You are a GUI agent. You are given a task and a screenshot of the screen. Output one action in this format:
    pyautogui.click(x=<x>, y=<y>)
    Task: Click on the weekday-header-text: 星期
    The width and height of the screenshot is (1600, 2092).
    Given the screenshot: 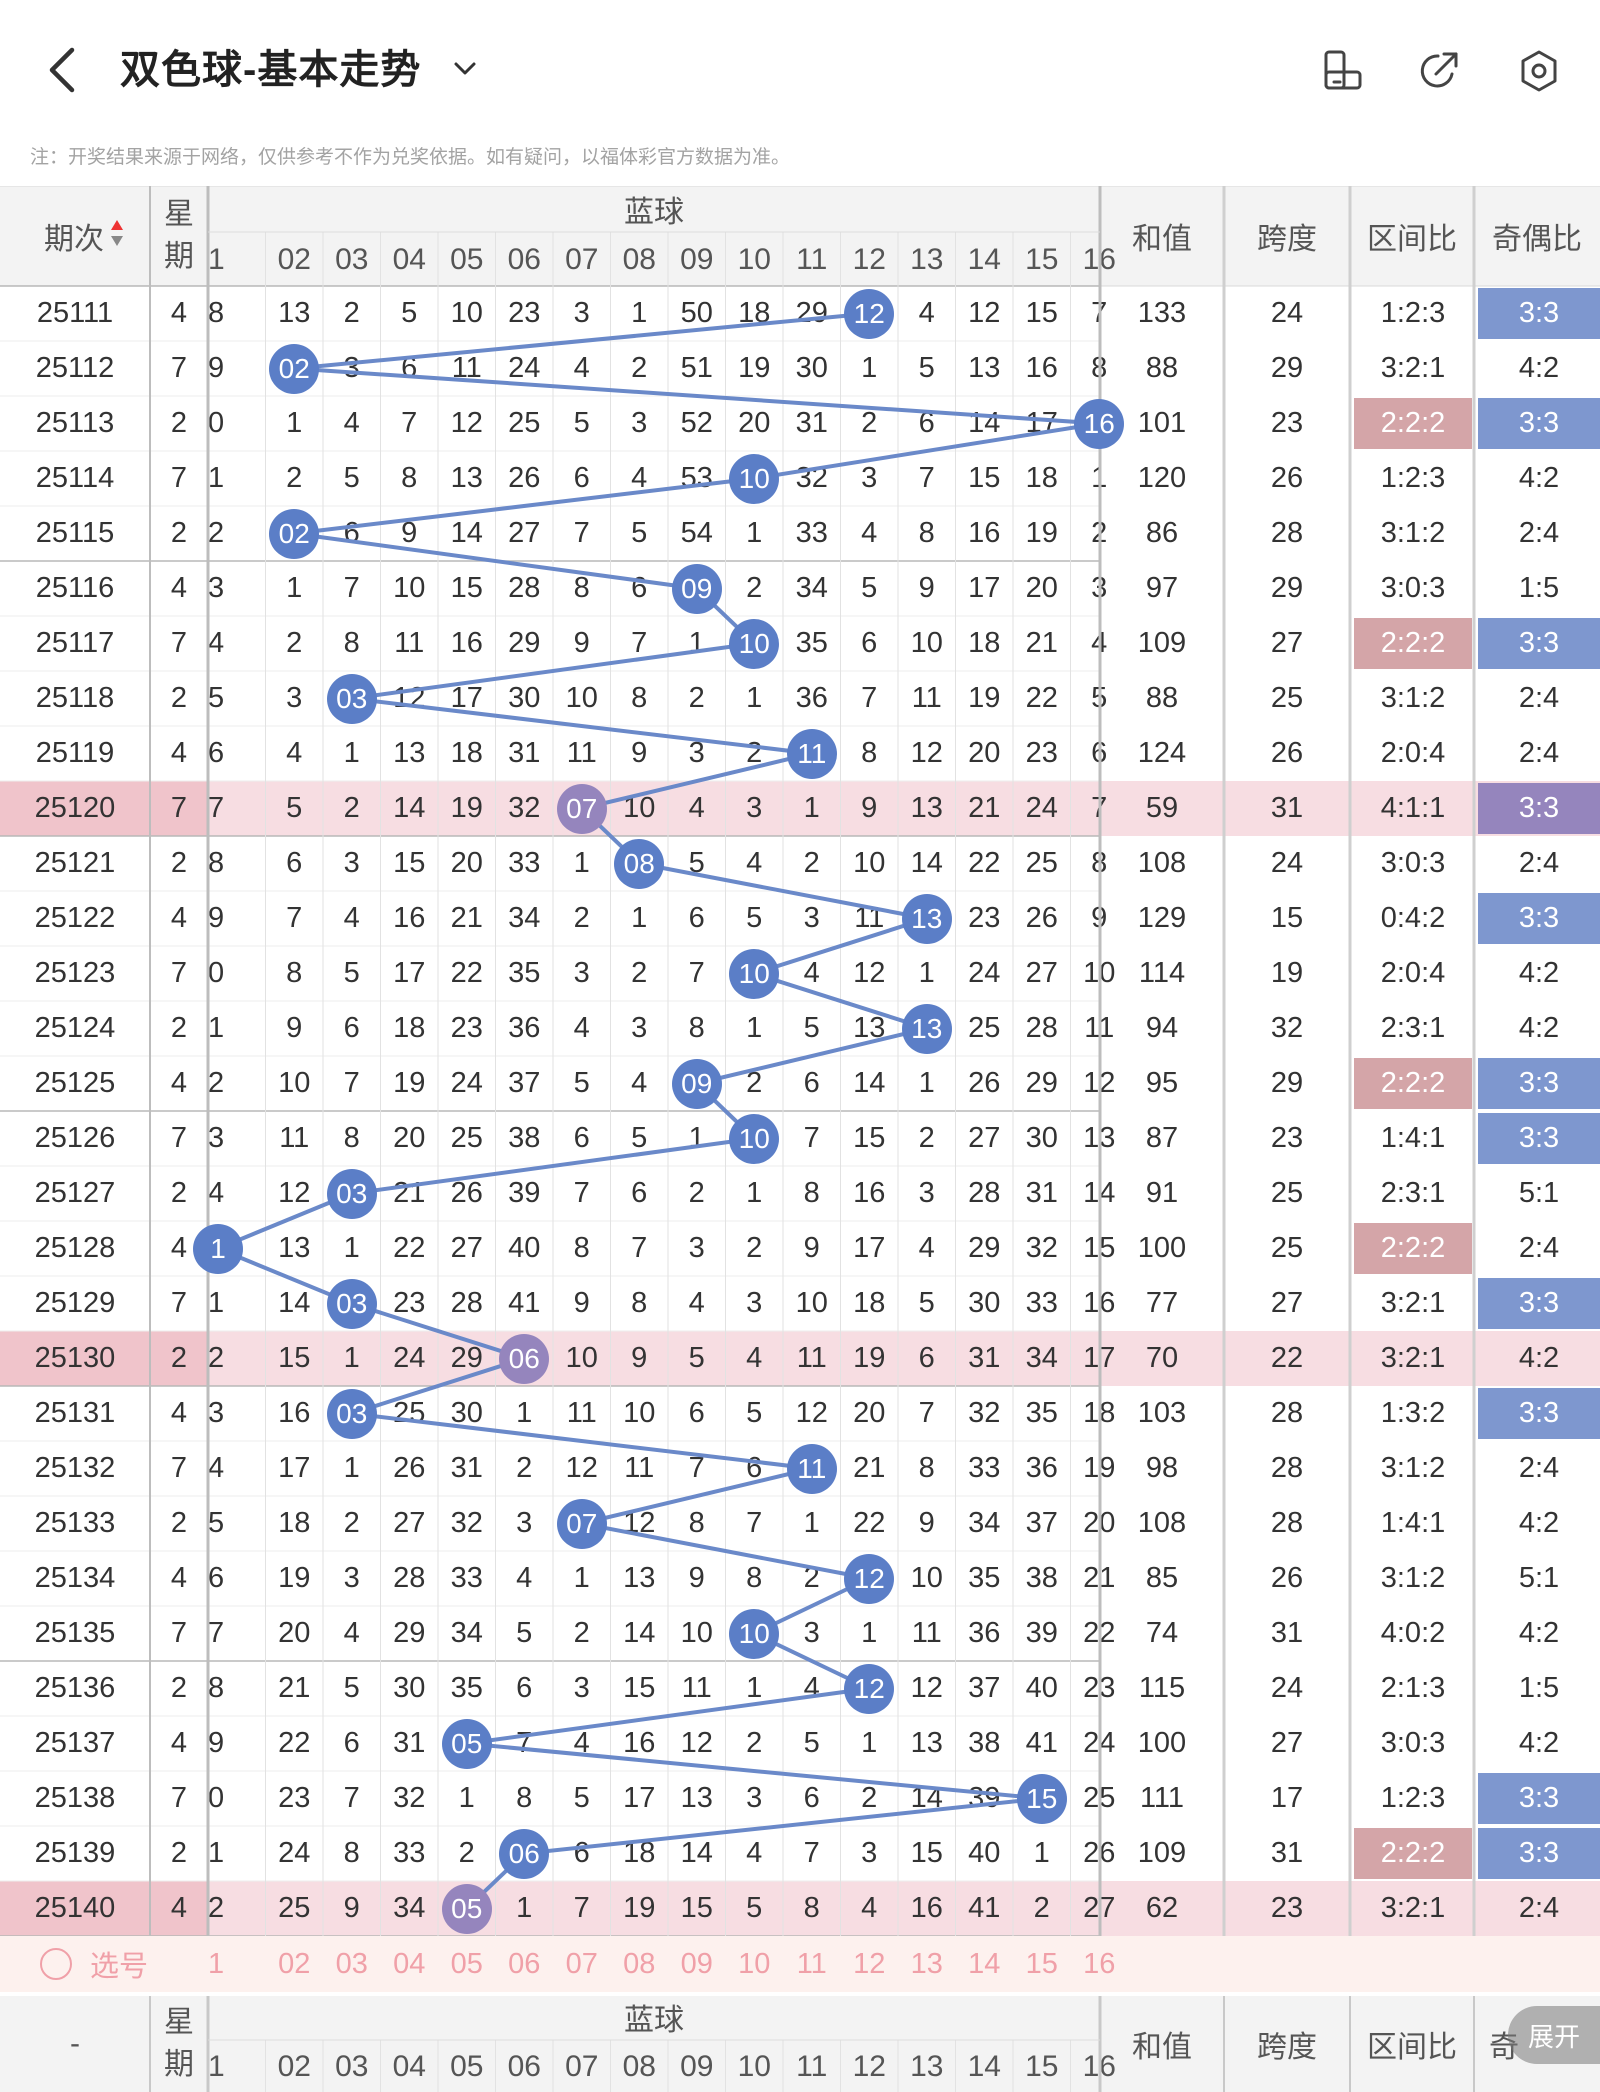 What is the action you would take?
    pyautogui.click(x=179, y=235)
    